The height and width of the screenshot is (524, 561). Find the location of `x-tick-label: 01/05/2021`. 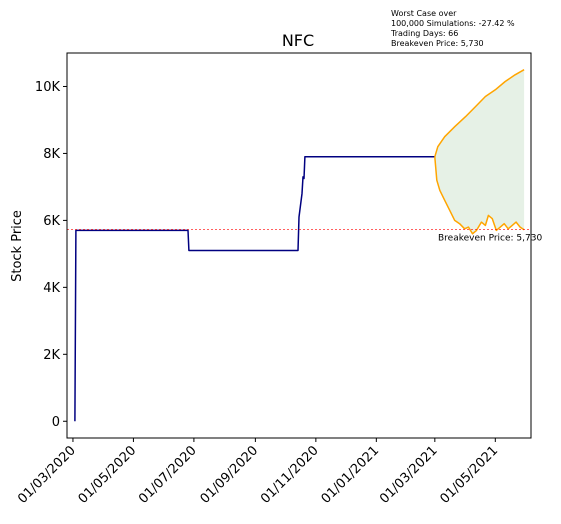

x-tick-label: 01/05/2021 is located at coordinates (470, 475).